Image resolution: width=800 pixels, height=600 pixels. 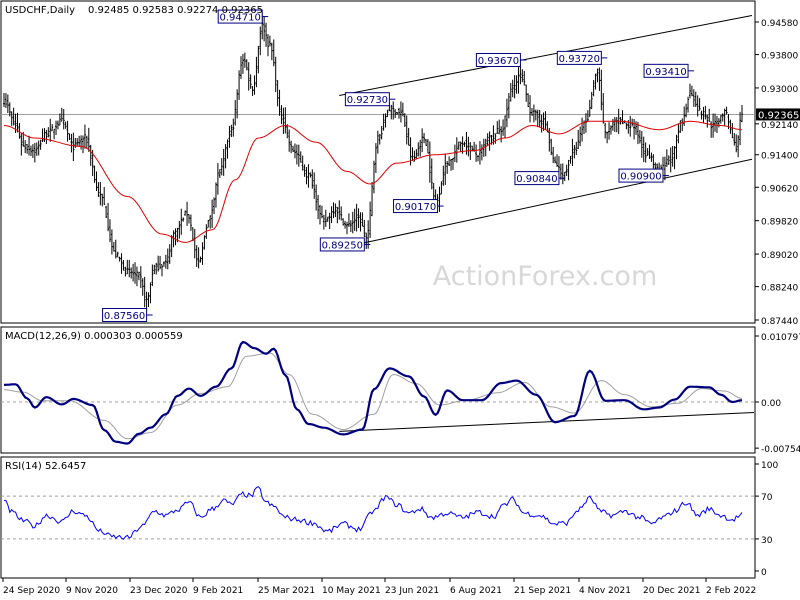 I want to click on price-annotation-label: 0.90900, so click(x=640, y=177).